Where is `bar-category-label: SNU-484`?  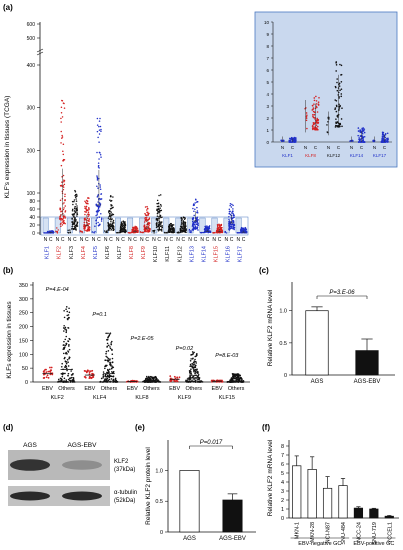 bar-category-label: SNU-484 is located at coordinates (344, 533).